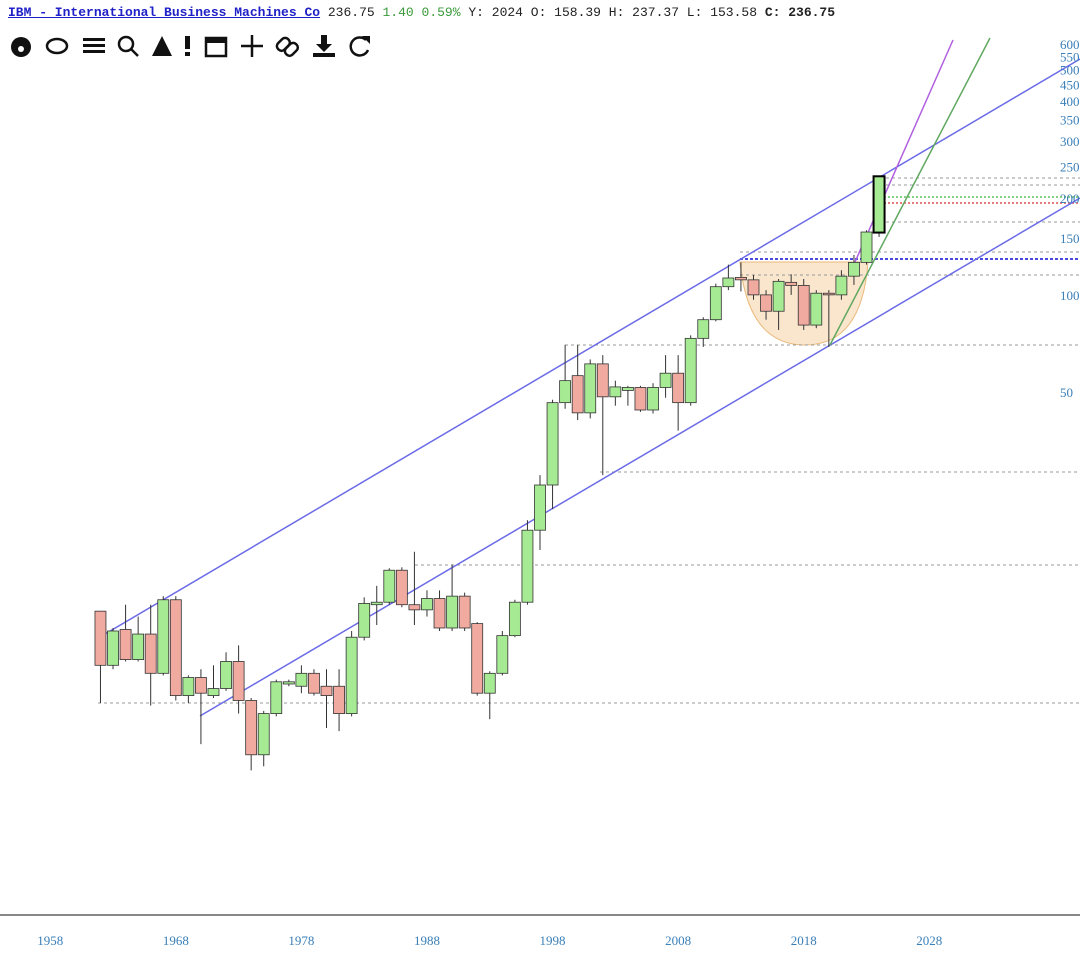  Describe the element at coordinates (1070, 84) in the screenshot. I see `y-tick-label: 450` at that location.